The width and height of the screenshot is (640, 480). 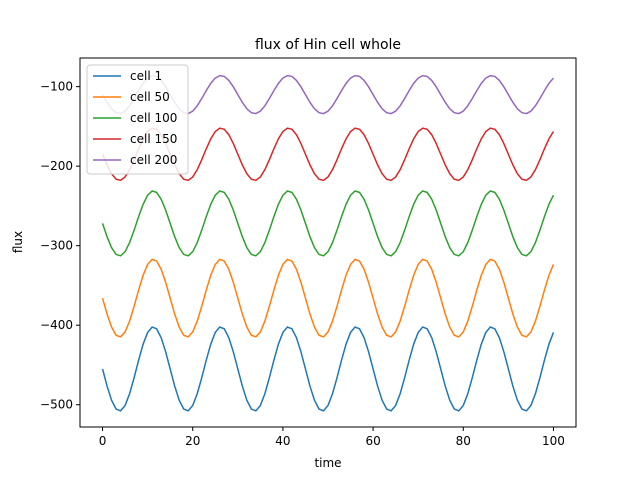 What do you see at coordinates (56, 166) in the screenshot?
I see `y-tick-label: −200` at bounding box center [56, 166].